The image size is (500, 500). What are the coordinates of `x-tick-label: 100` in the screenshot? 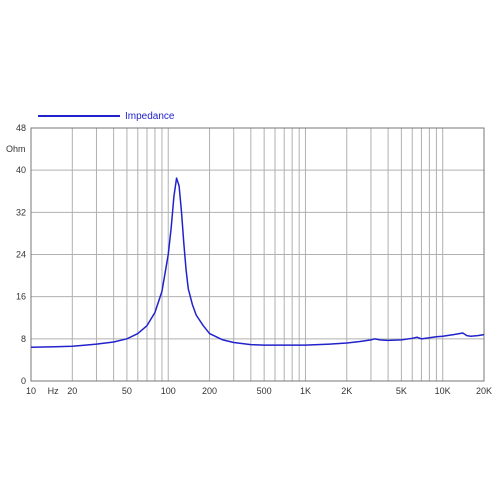 It's located at (168, 391).